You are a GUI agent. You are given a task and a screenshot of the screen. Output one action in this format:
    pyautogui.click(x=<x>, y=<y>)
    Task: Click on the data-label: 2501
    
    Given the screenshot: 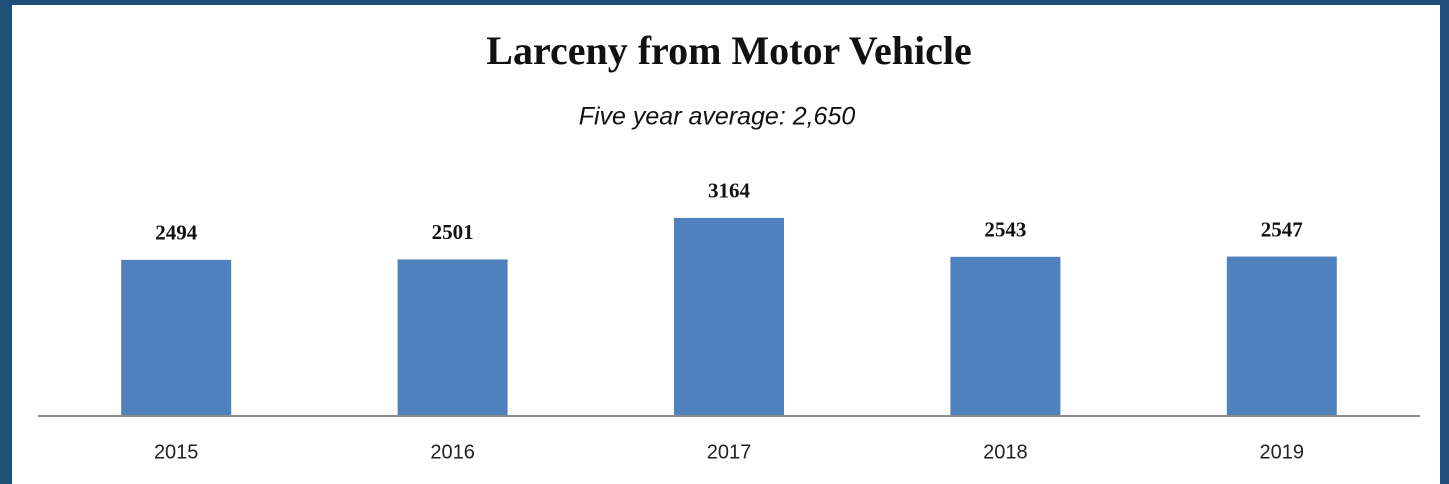 What is the action you would take?
    pyautogui.click(x=453, y=232)
    